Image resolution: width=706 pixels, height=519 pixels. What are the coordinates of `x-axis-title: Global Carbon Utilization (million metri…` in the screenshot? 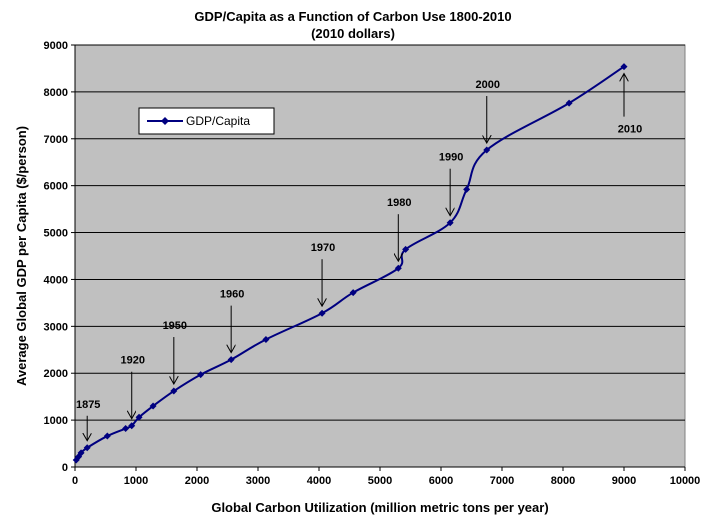 It's located at (379, 507).